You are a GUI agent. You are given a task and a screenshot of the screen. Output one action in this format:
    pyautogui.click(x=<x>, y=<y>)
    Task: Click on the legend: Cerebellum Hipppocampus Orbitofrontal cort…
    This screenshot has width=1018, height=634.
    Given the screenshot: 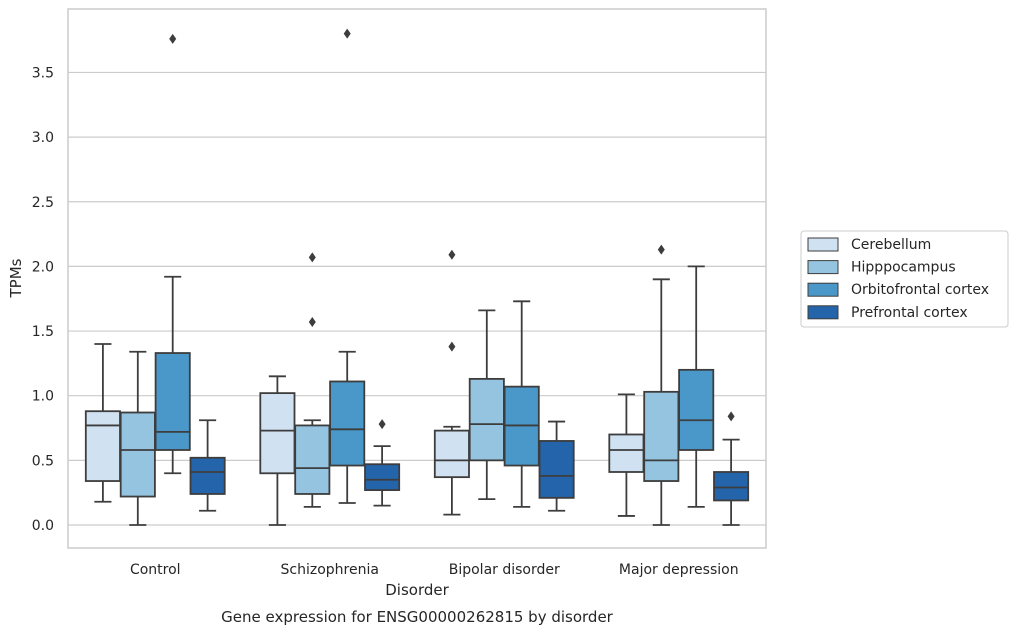 What is the action you would take?
    pyautogui.click(x=904, y=279)
    